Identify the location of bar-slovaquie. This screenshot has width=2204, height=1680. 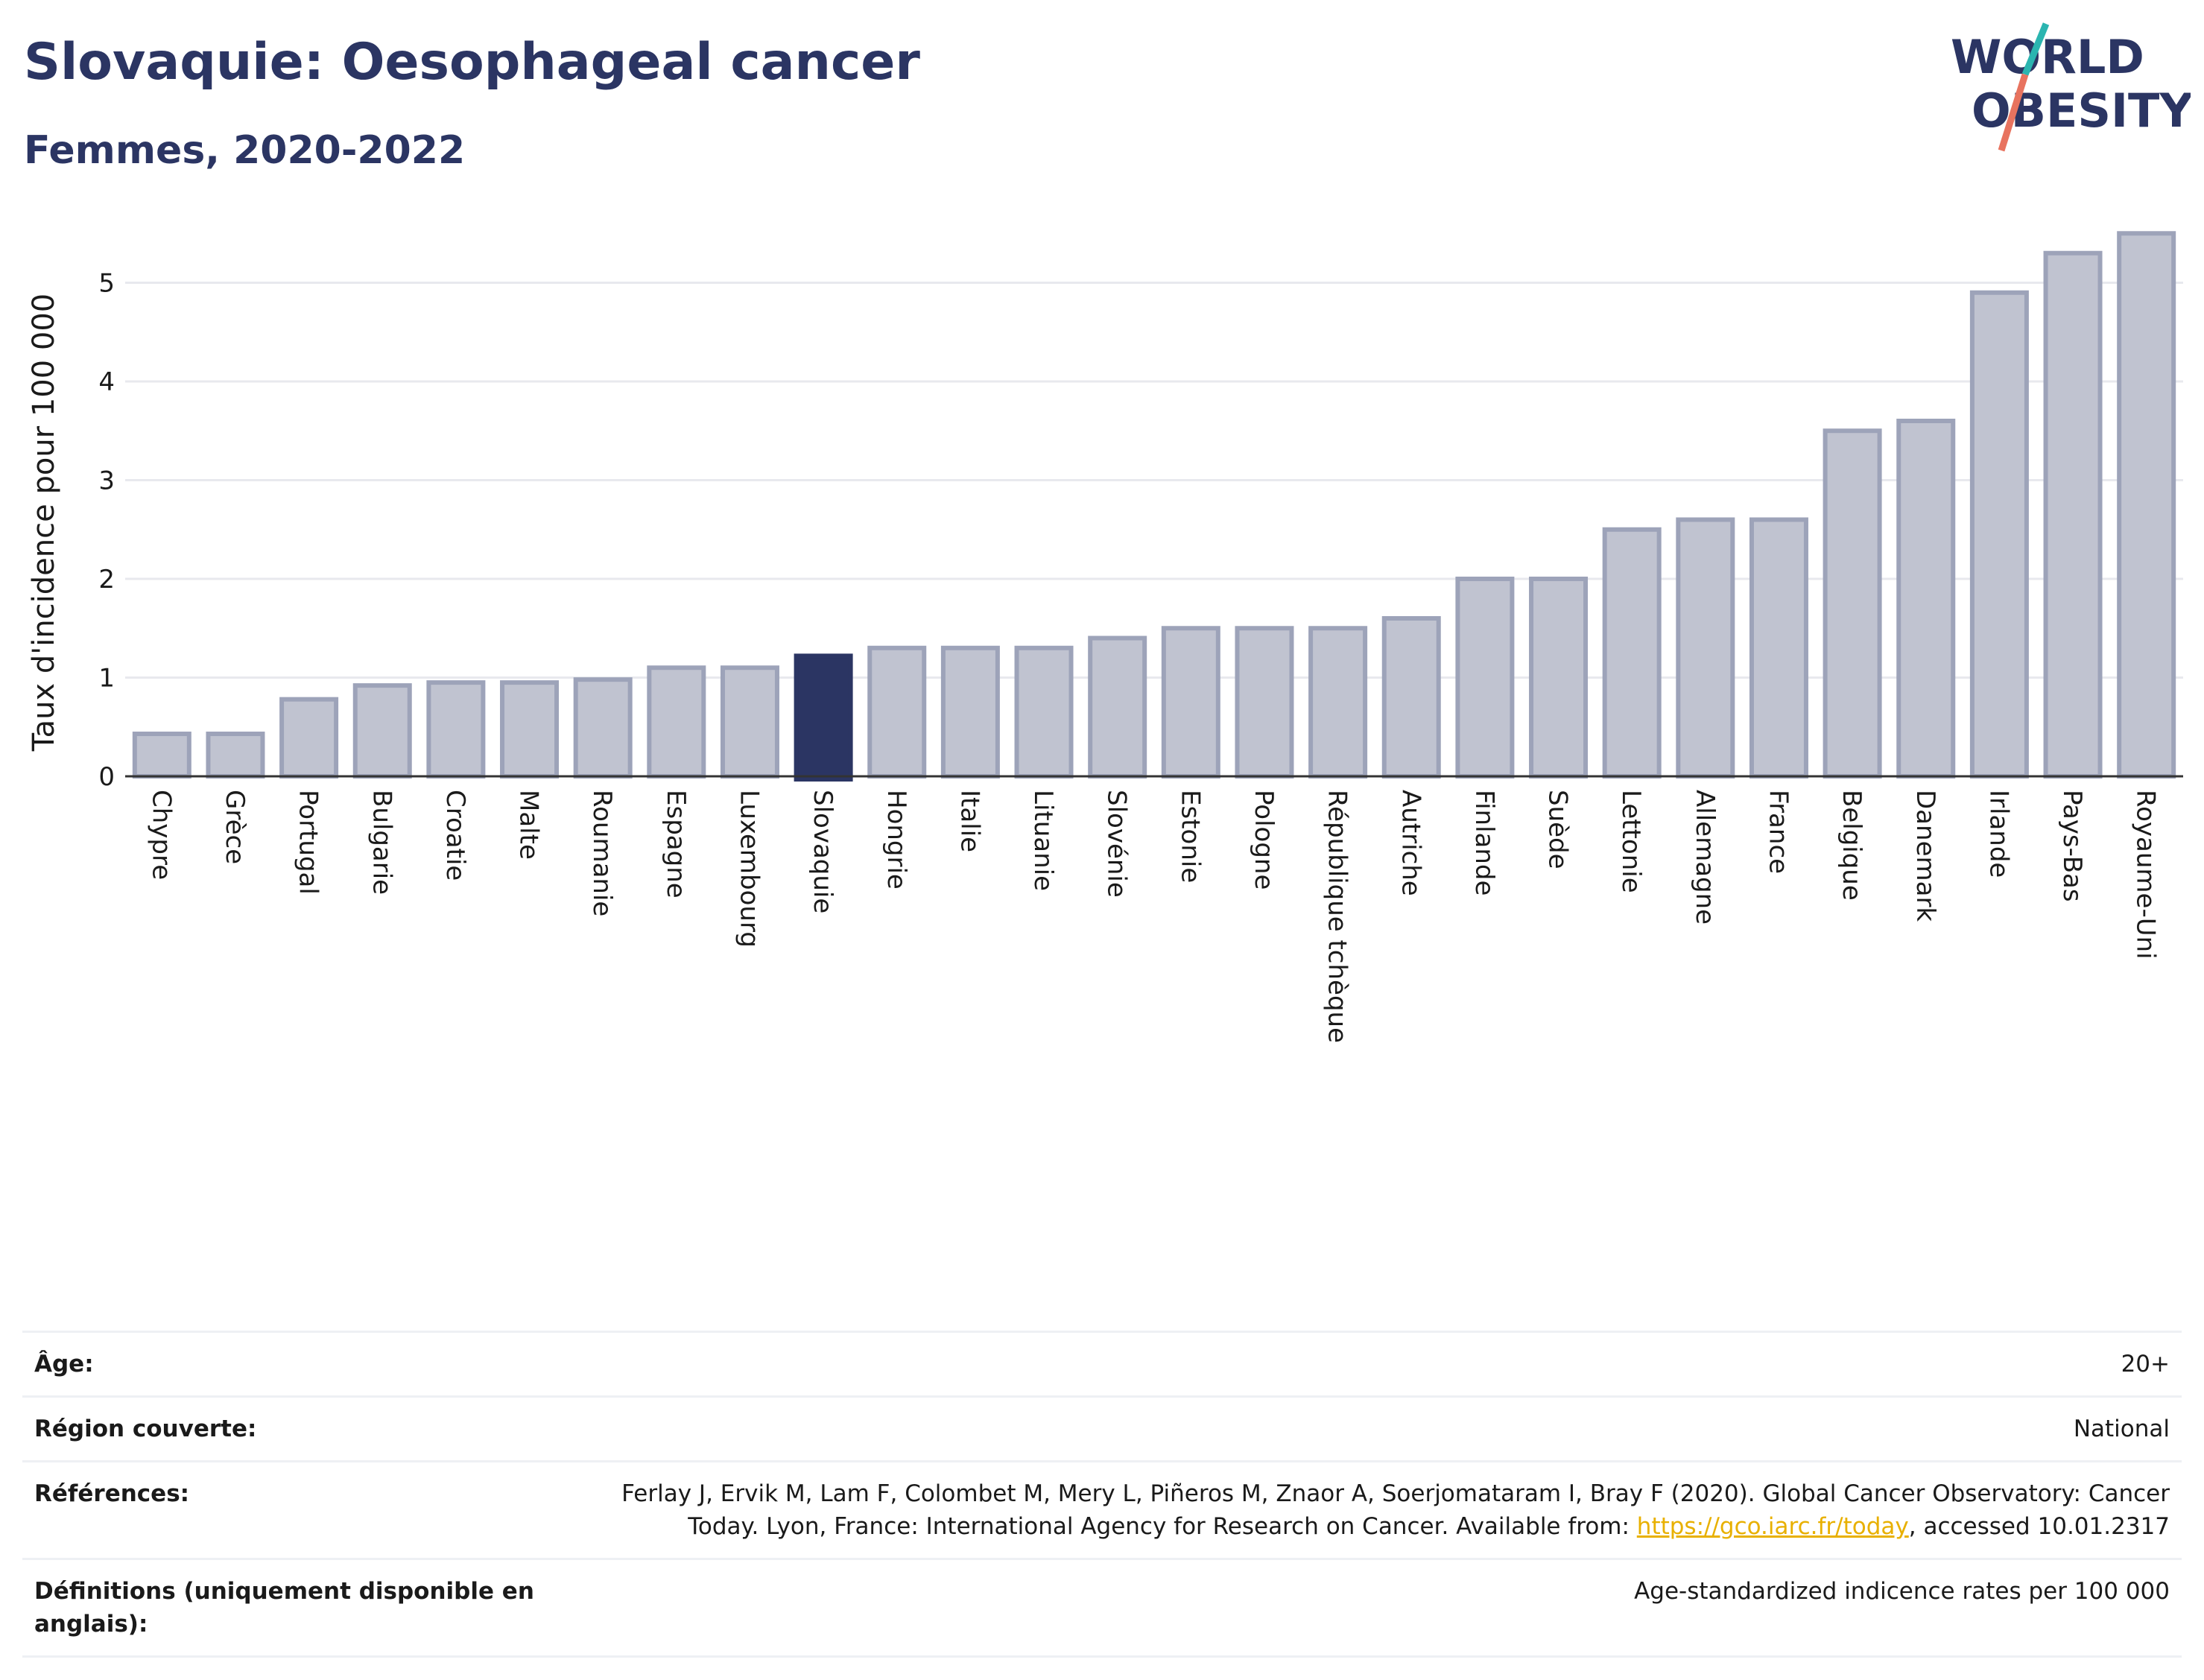
(823, 717).